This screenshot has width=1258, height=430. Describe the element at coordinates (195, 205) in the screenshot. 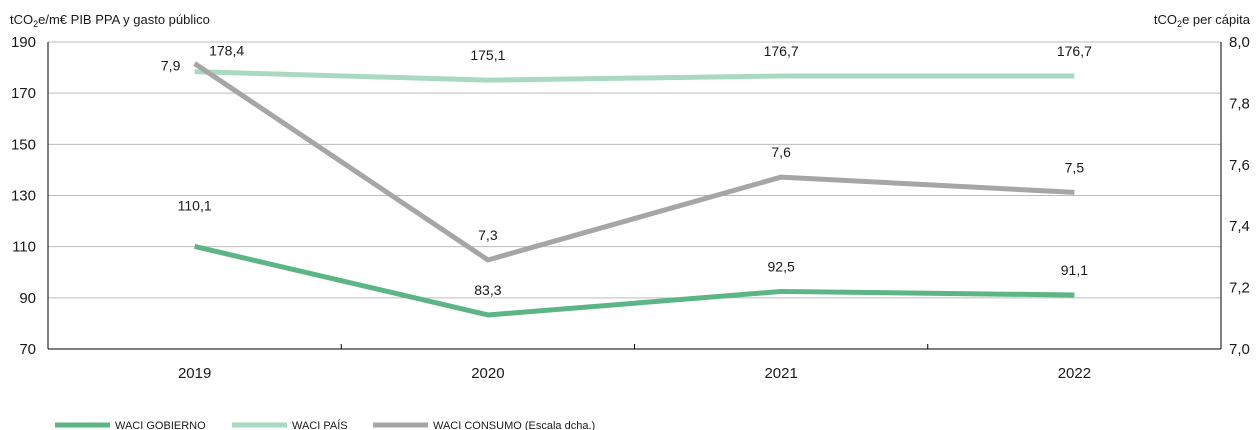

I see `data-label: 110,1` at that location.